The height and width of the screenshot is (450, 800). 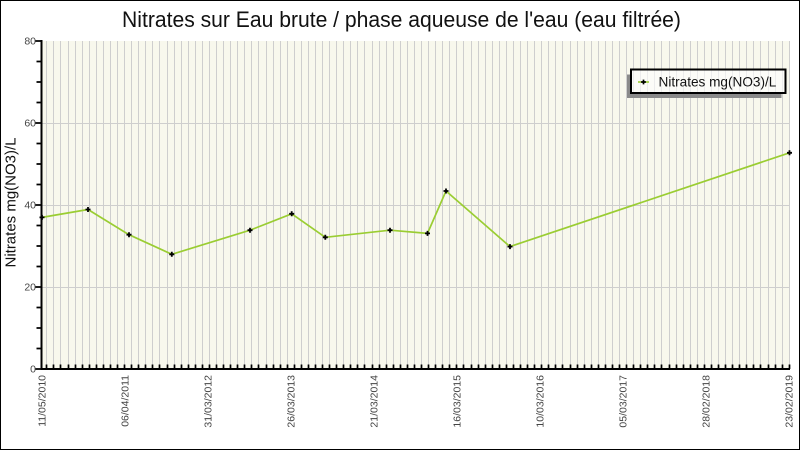 What do you see at coordinates (209, 401) in the screenshot?
I see `svg-text: 31/03/2012` at bounding box center [209, 401].